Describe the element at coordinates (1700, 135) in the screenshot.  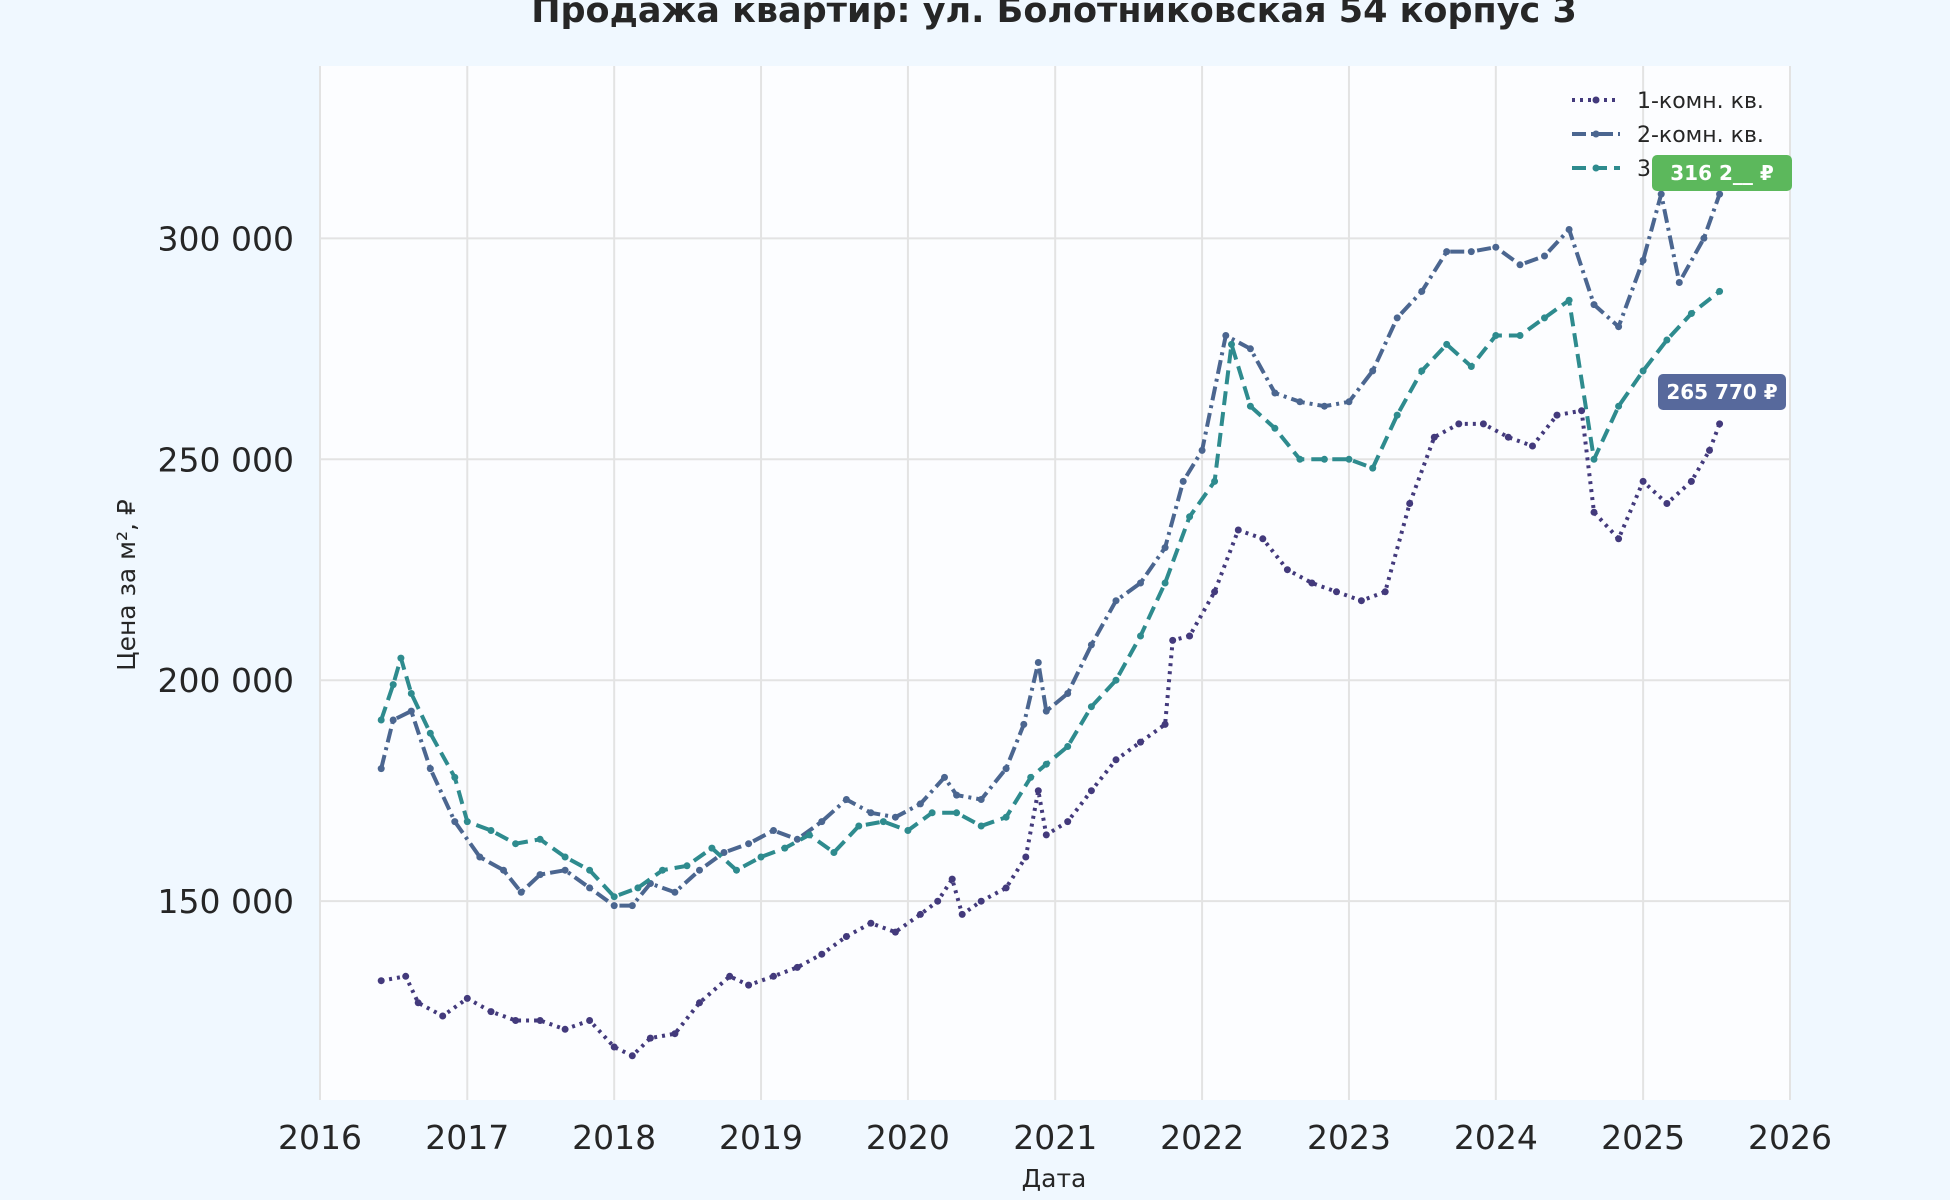
I see `legend-label-2: 2-комн. кв.` at that location.